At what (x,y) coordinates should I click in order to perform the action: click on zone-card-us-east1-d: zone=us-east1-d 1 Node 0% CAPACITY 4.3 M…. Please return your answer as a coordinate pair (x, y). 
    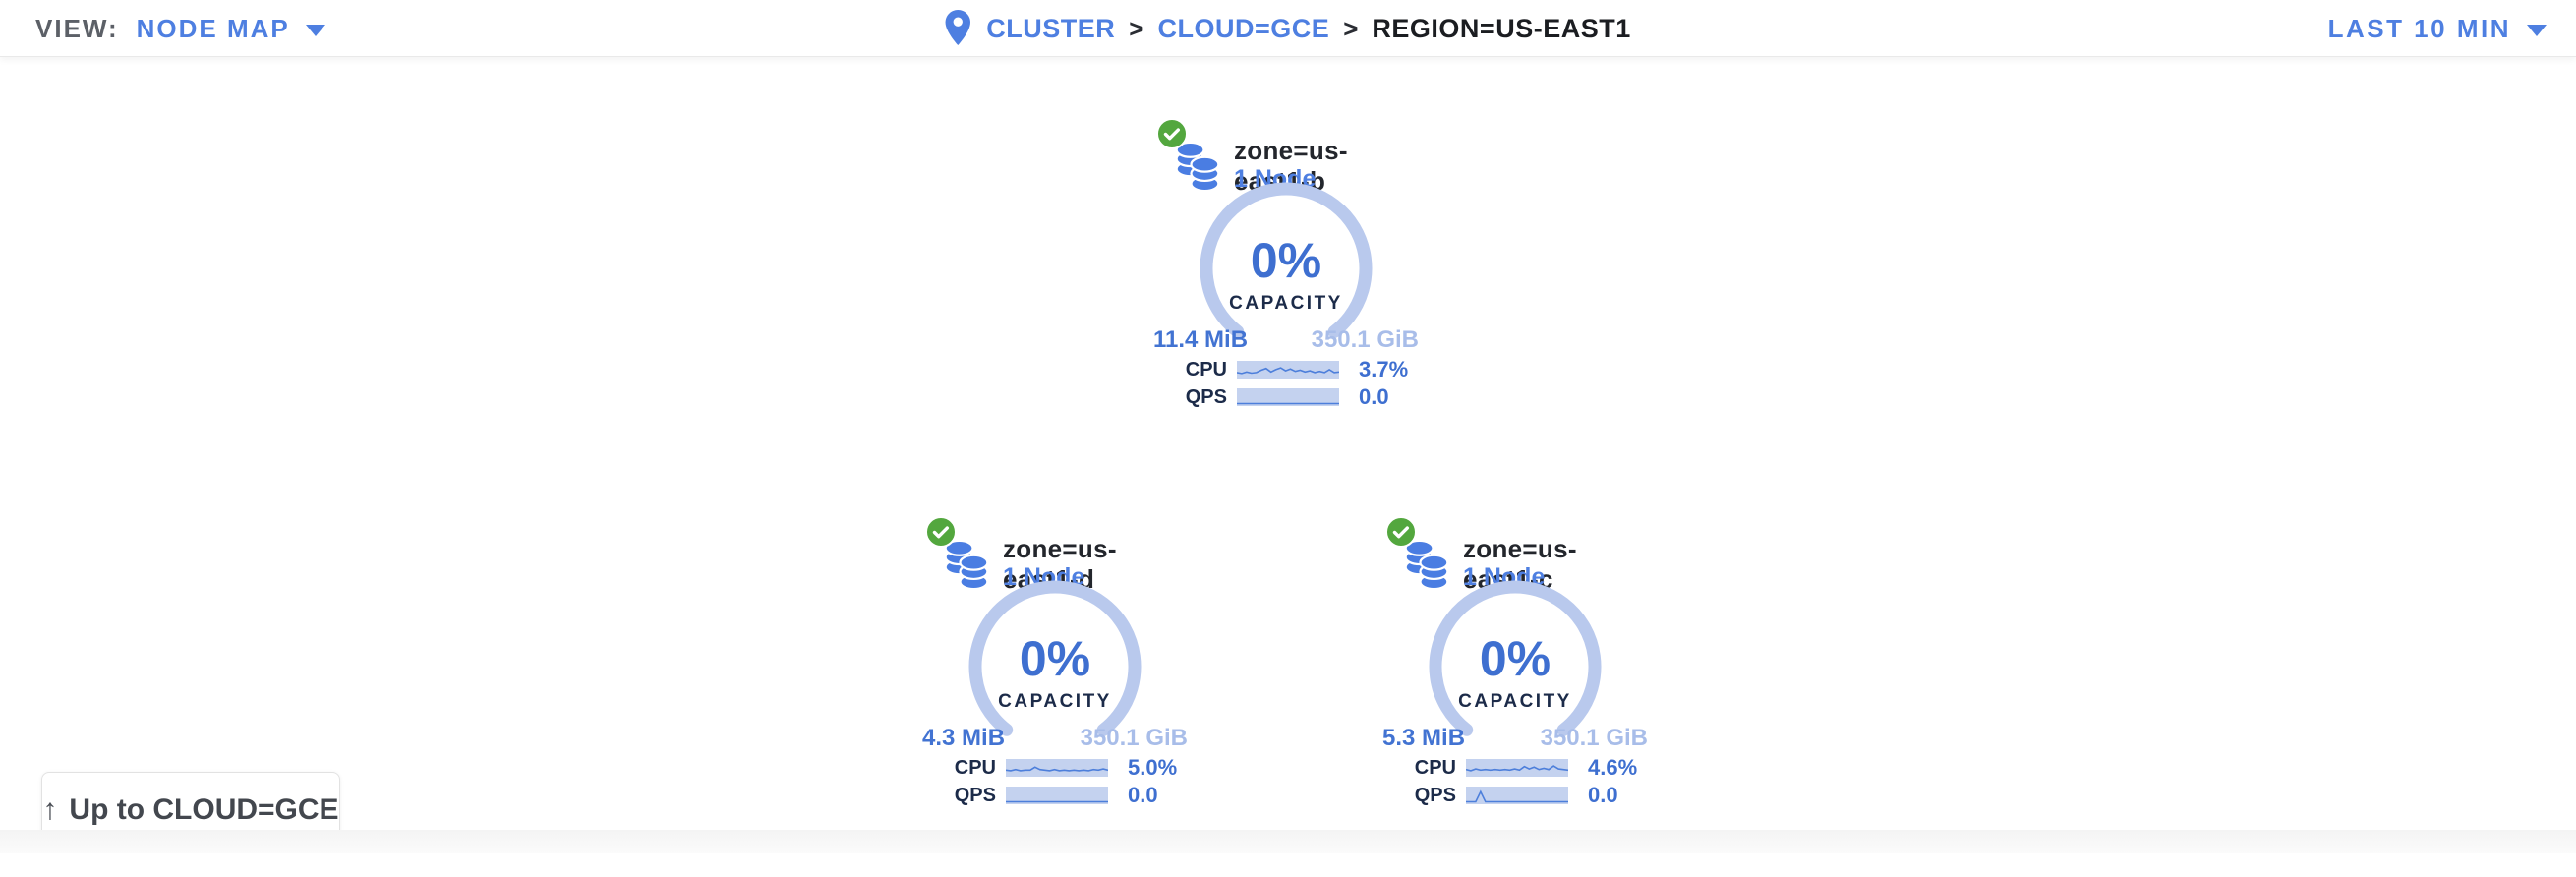
    Looking at the image, I should click on (1055, 663).